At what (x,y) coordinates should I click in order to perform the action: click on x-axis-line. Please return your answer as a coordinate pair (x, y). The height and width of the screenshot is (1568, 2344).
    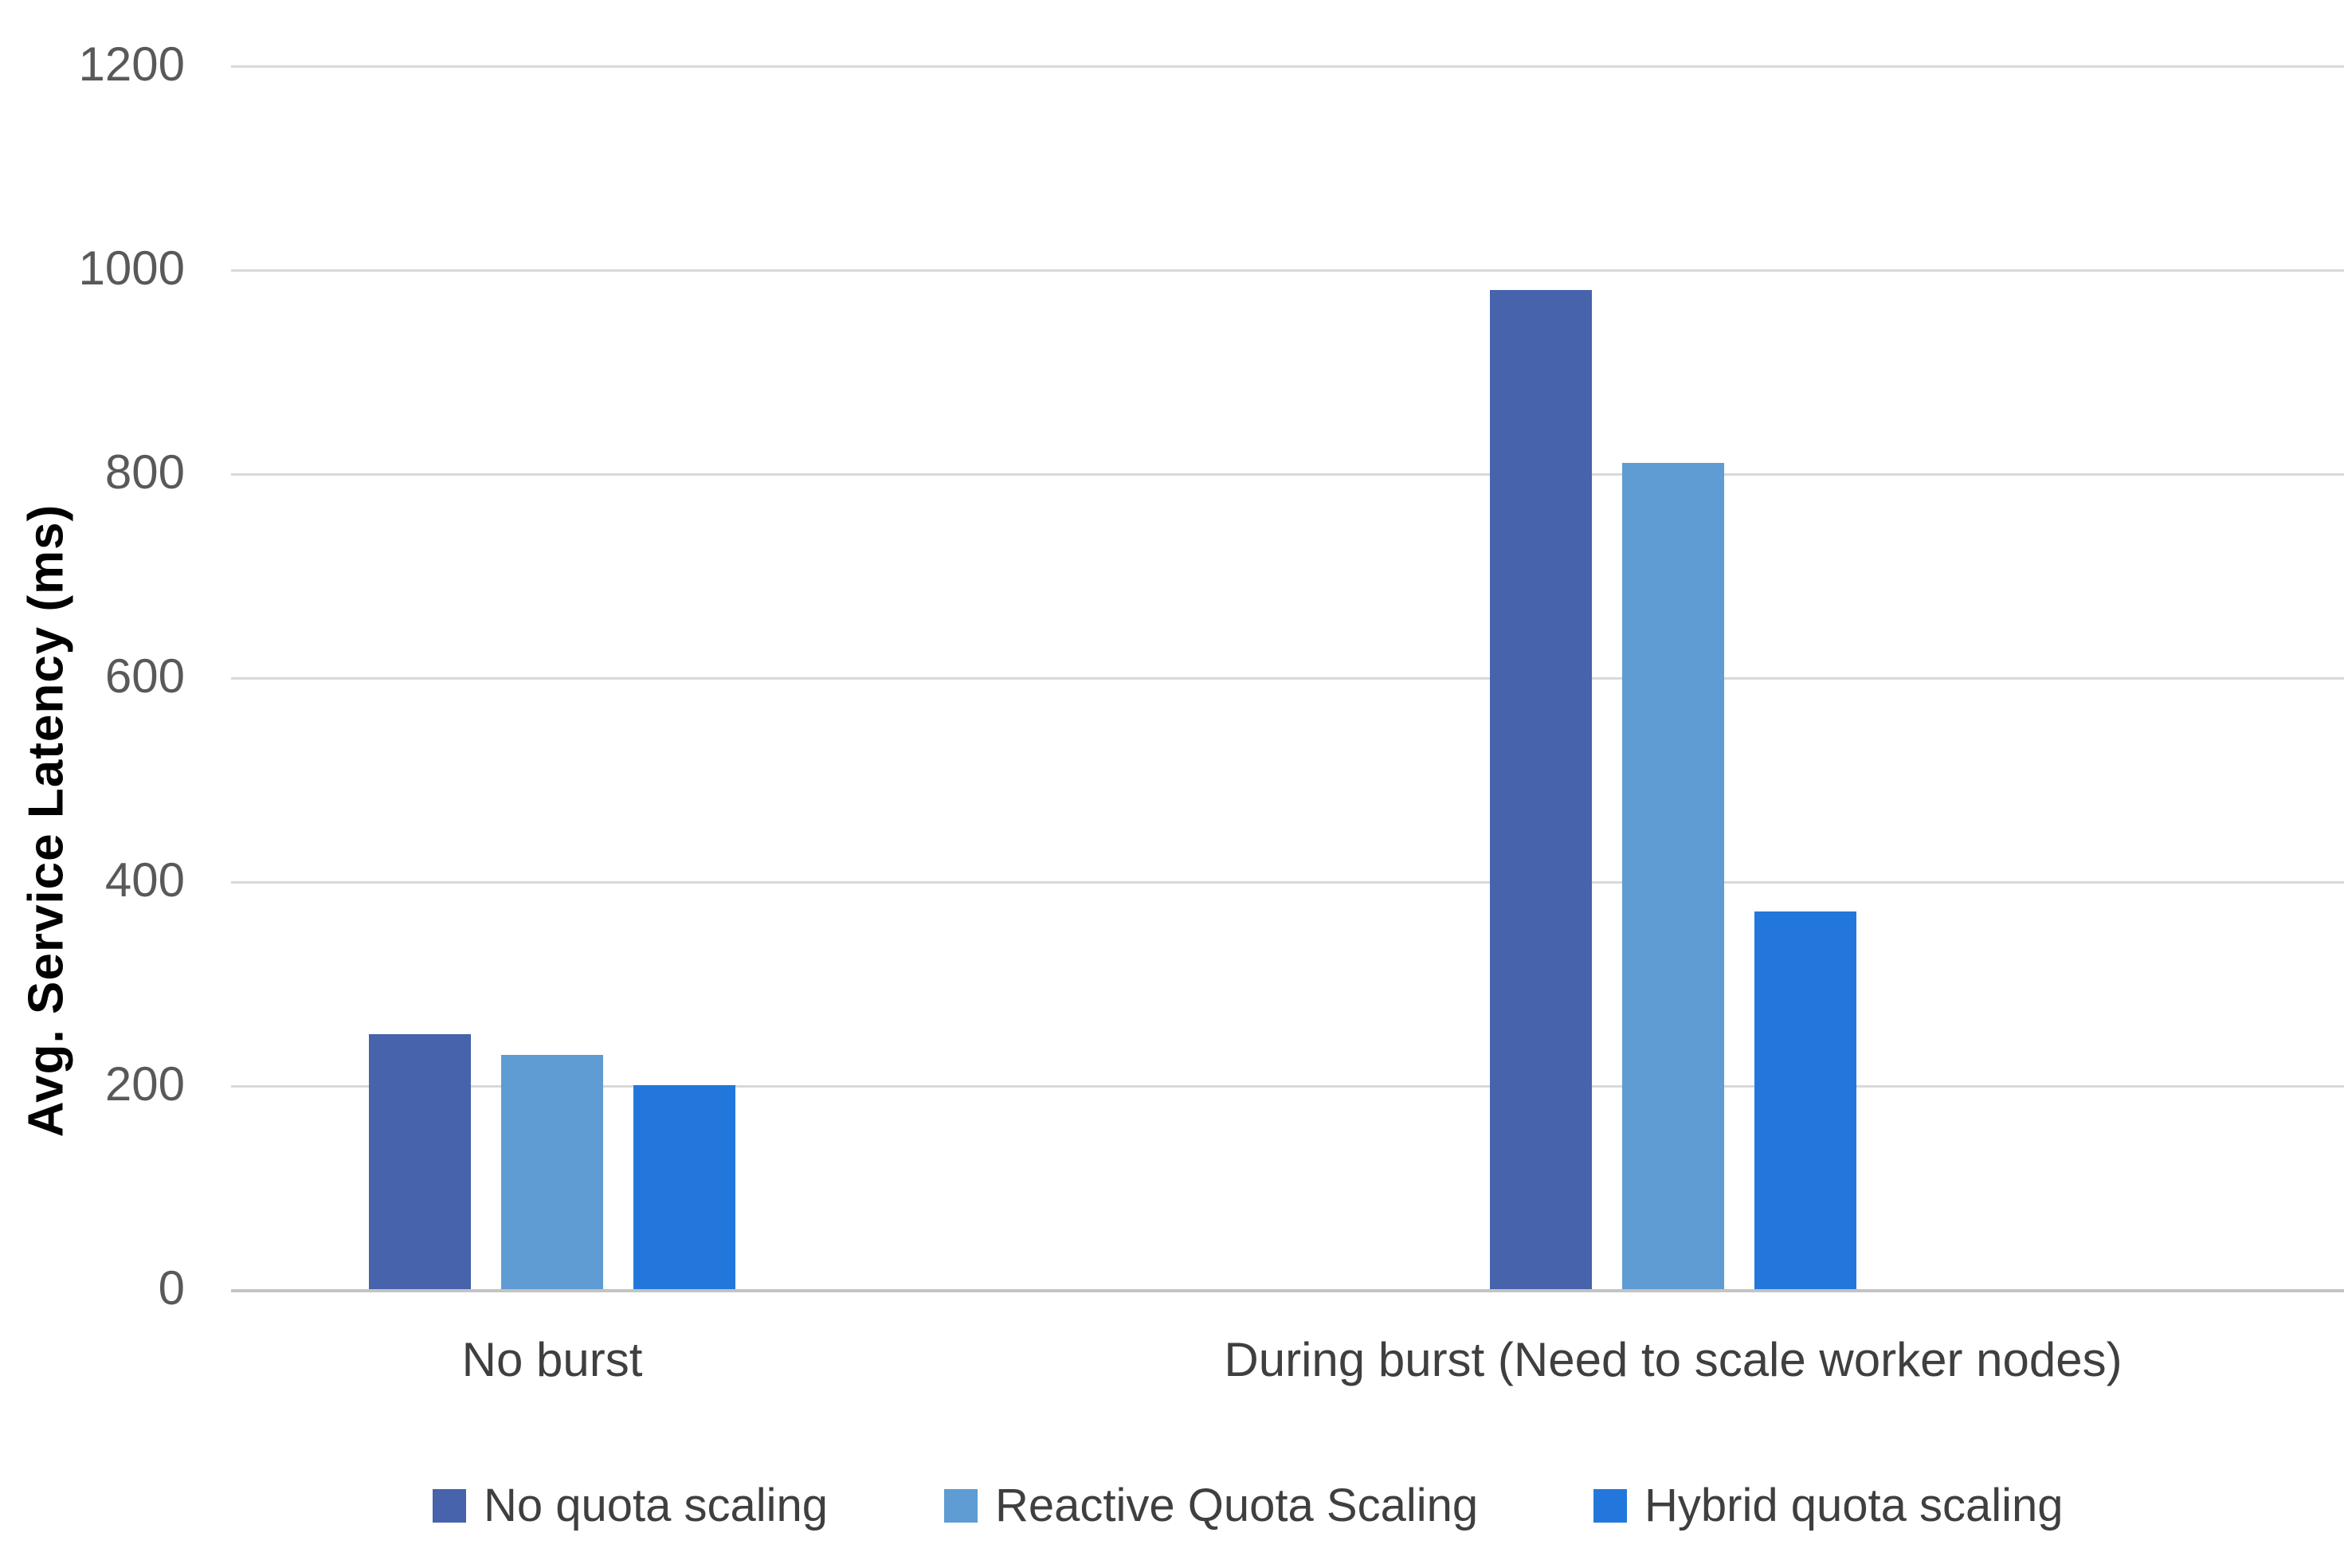
    Looking at the image, I should click on (1287, 1290).